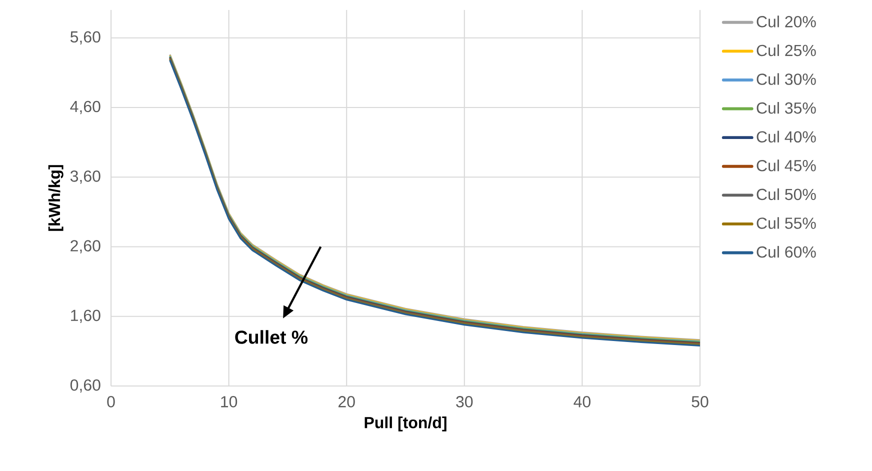 This screenshot has width=872, height=471. I want to click on x-tick-label: 20, so click(346, 402).